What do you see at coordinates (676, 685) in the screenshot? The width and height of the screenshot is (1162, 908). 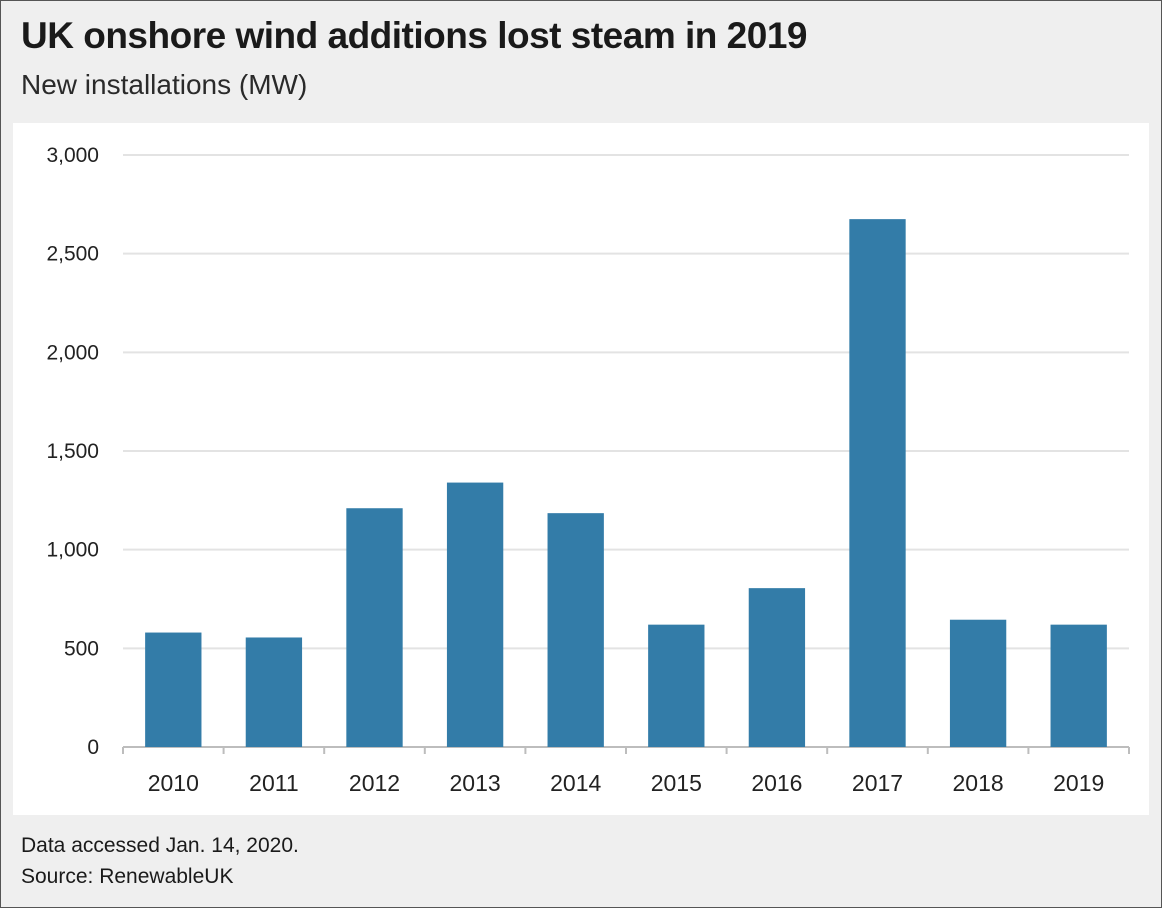 I see `bar-2015` at bounding box center [676, 685].